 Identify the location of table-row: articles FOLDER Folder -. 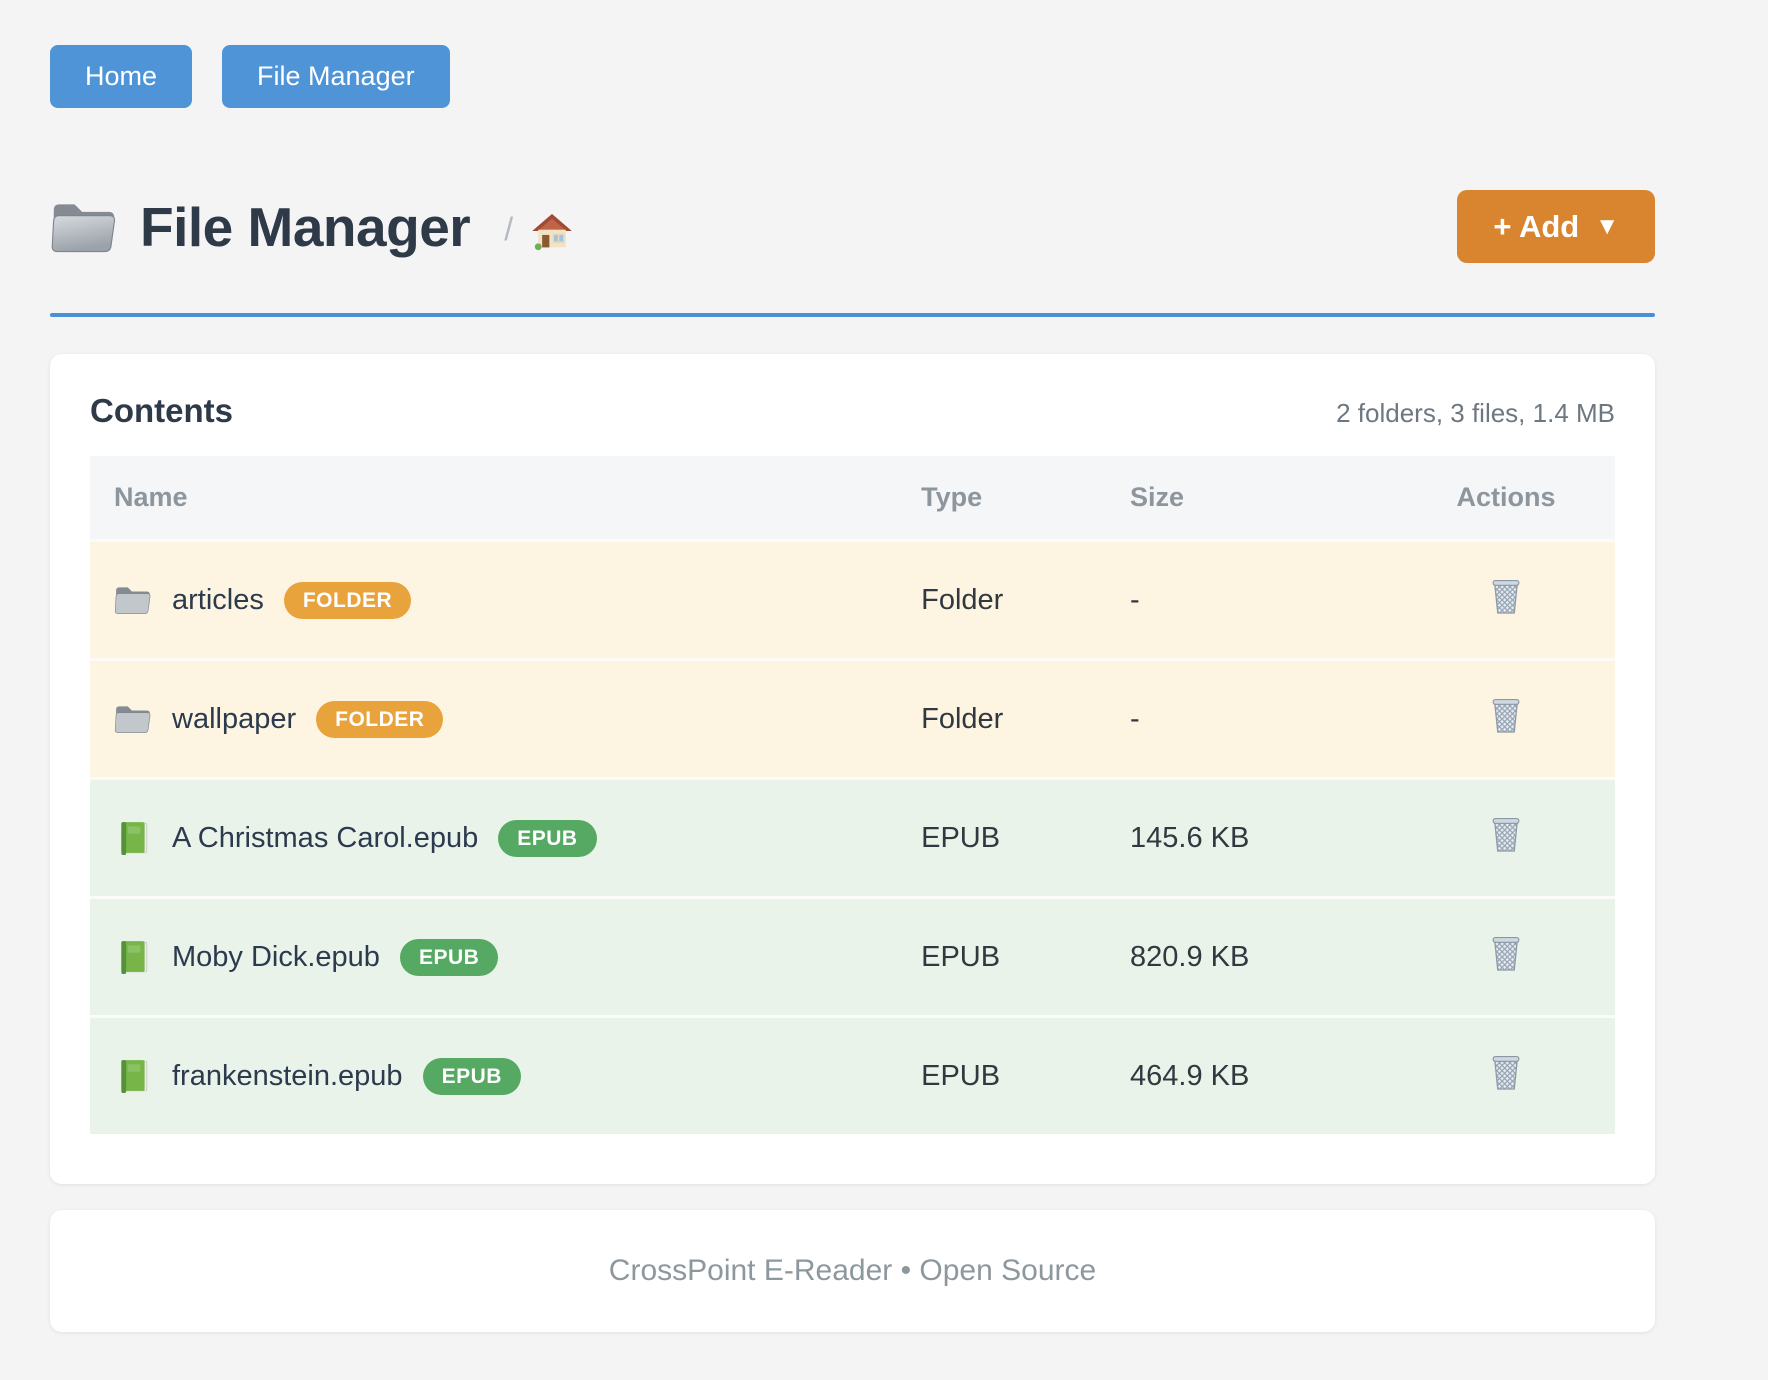
(852, 599).